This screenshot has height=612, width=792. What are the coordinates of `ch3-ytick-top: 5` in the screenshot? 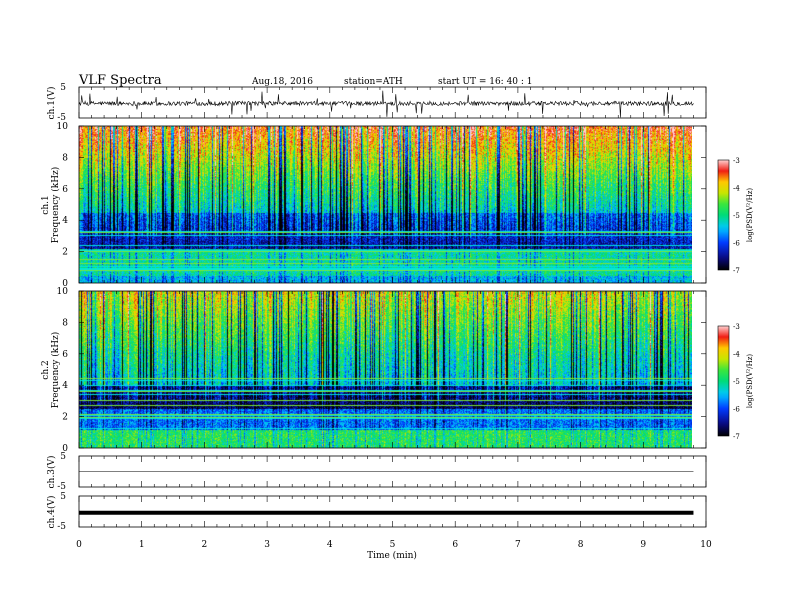 It's located at (63, 457).